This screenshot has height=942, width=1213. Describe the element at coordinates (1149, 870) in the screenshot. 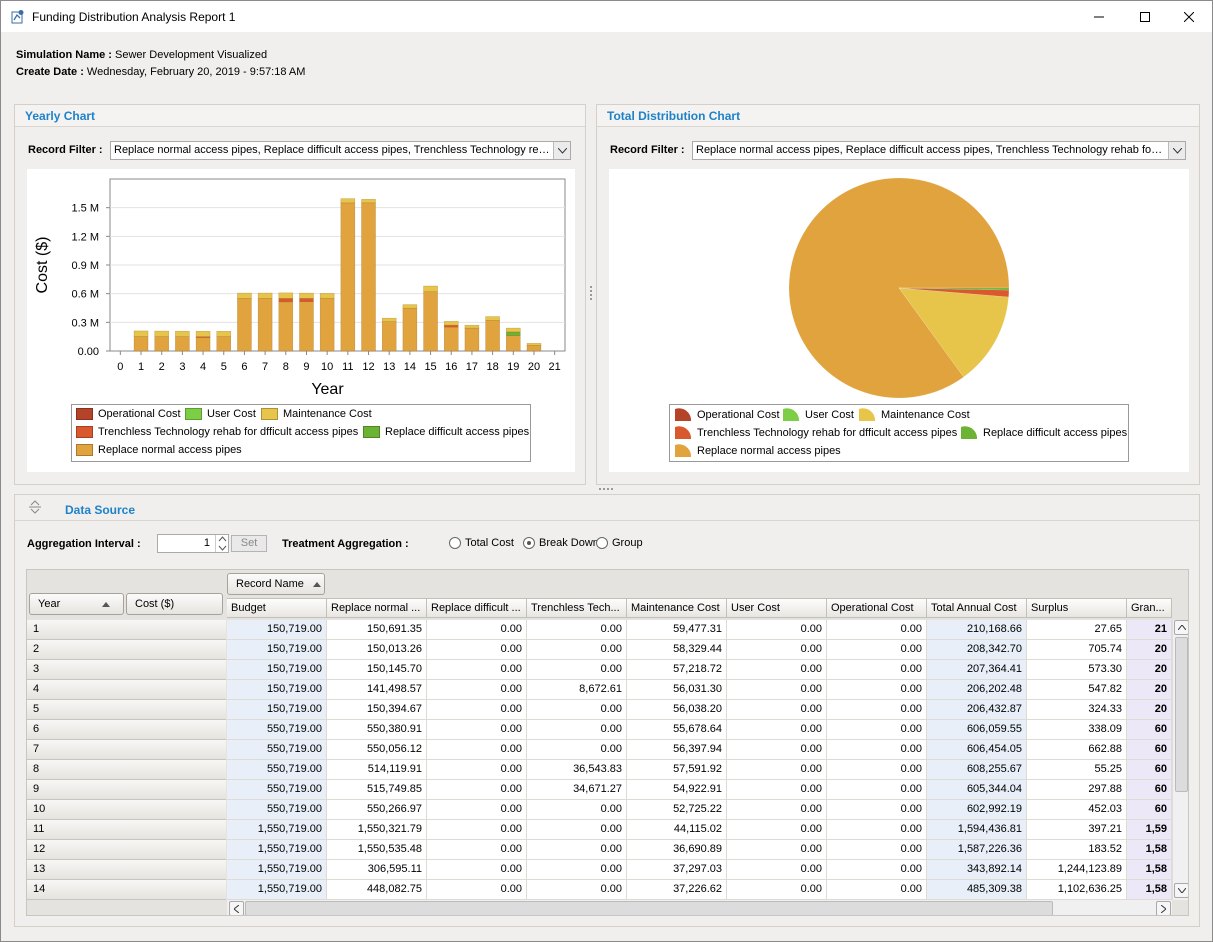

I see `table-cell: 1,58` at that location.